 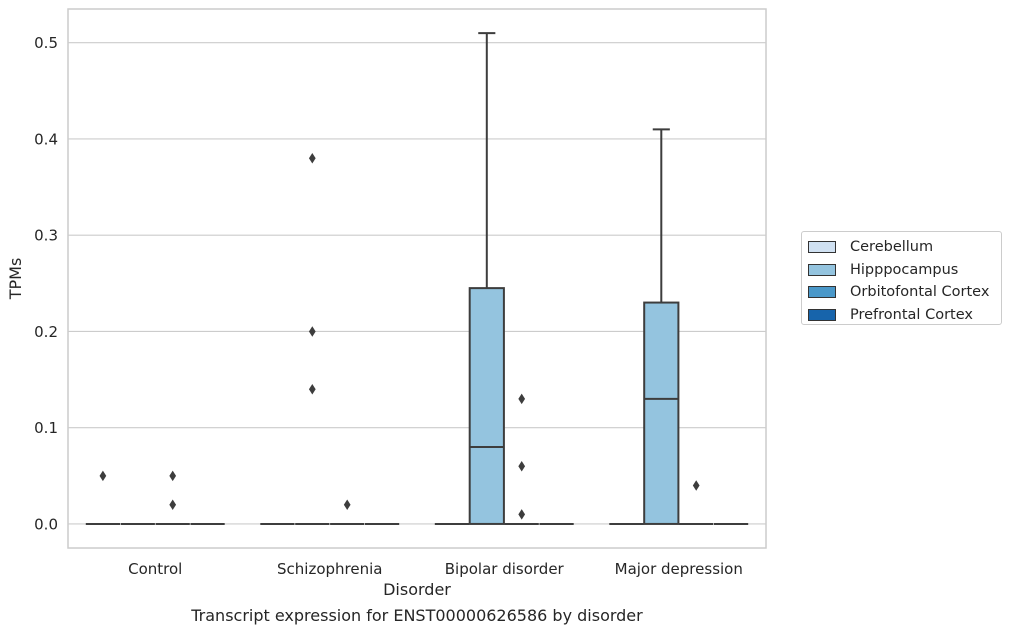 I want to click on y-tick-label: 0.3, so click(x=46, y=236).